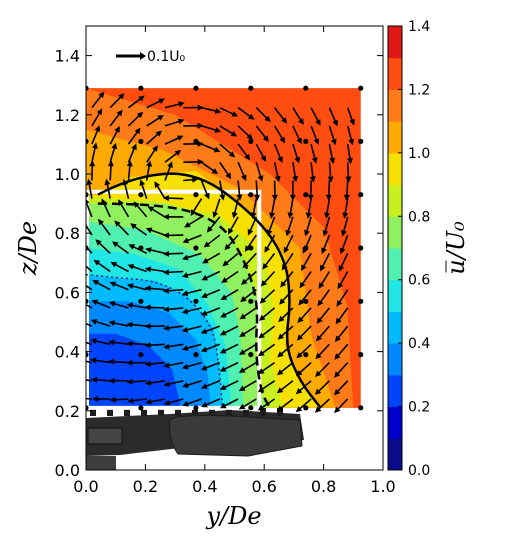 The width and height of the screenshot is (522, 550). What do you see at coordinates (419, 344) in the screenshot?
I see `colorbar-tick-label: 0.4` at bounding box center [419, 344].